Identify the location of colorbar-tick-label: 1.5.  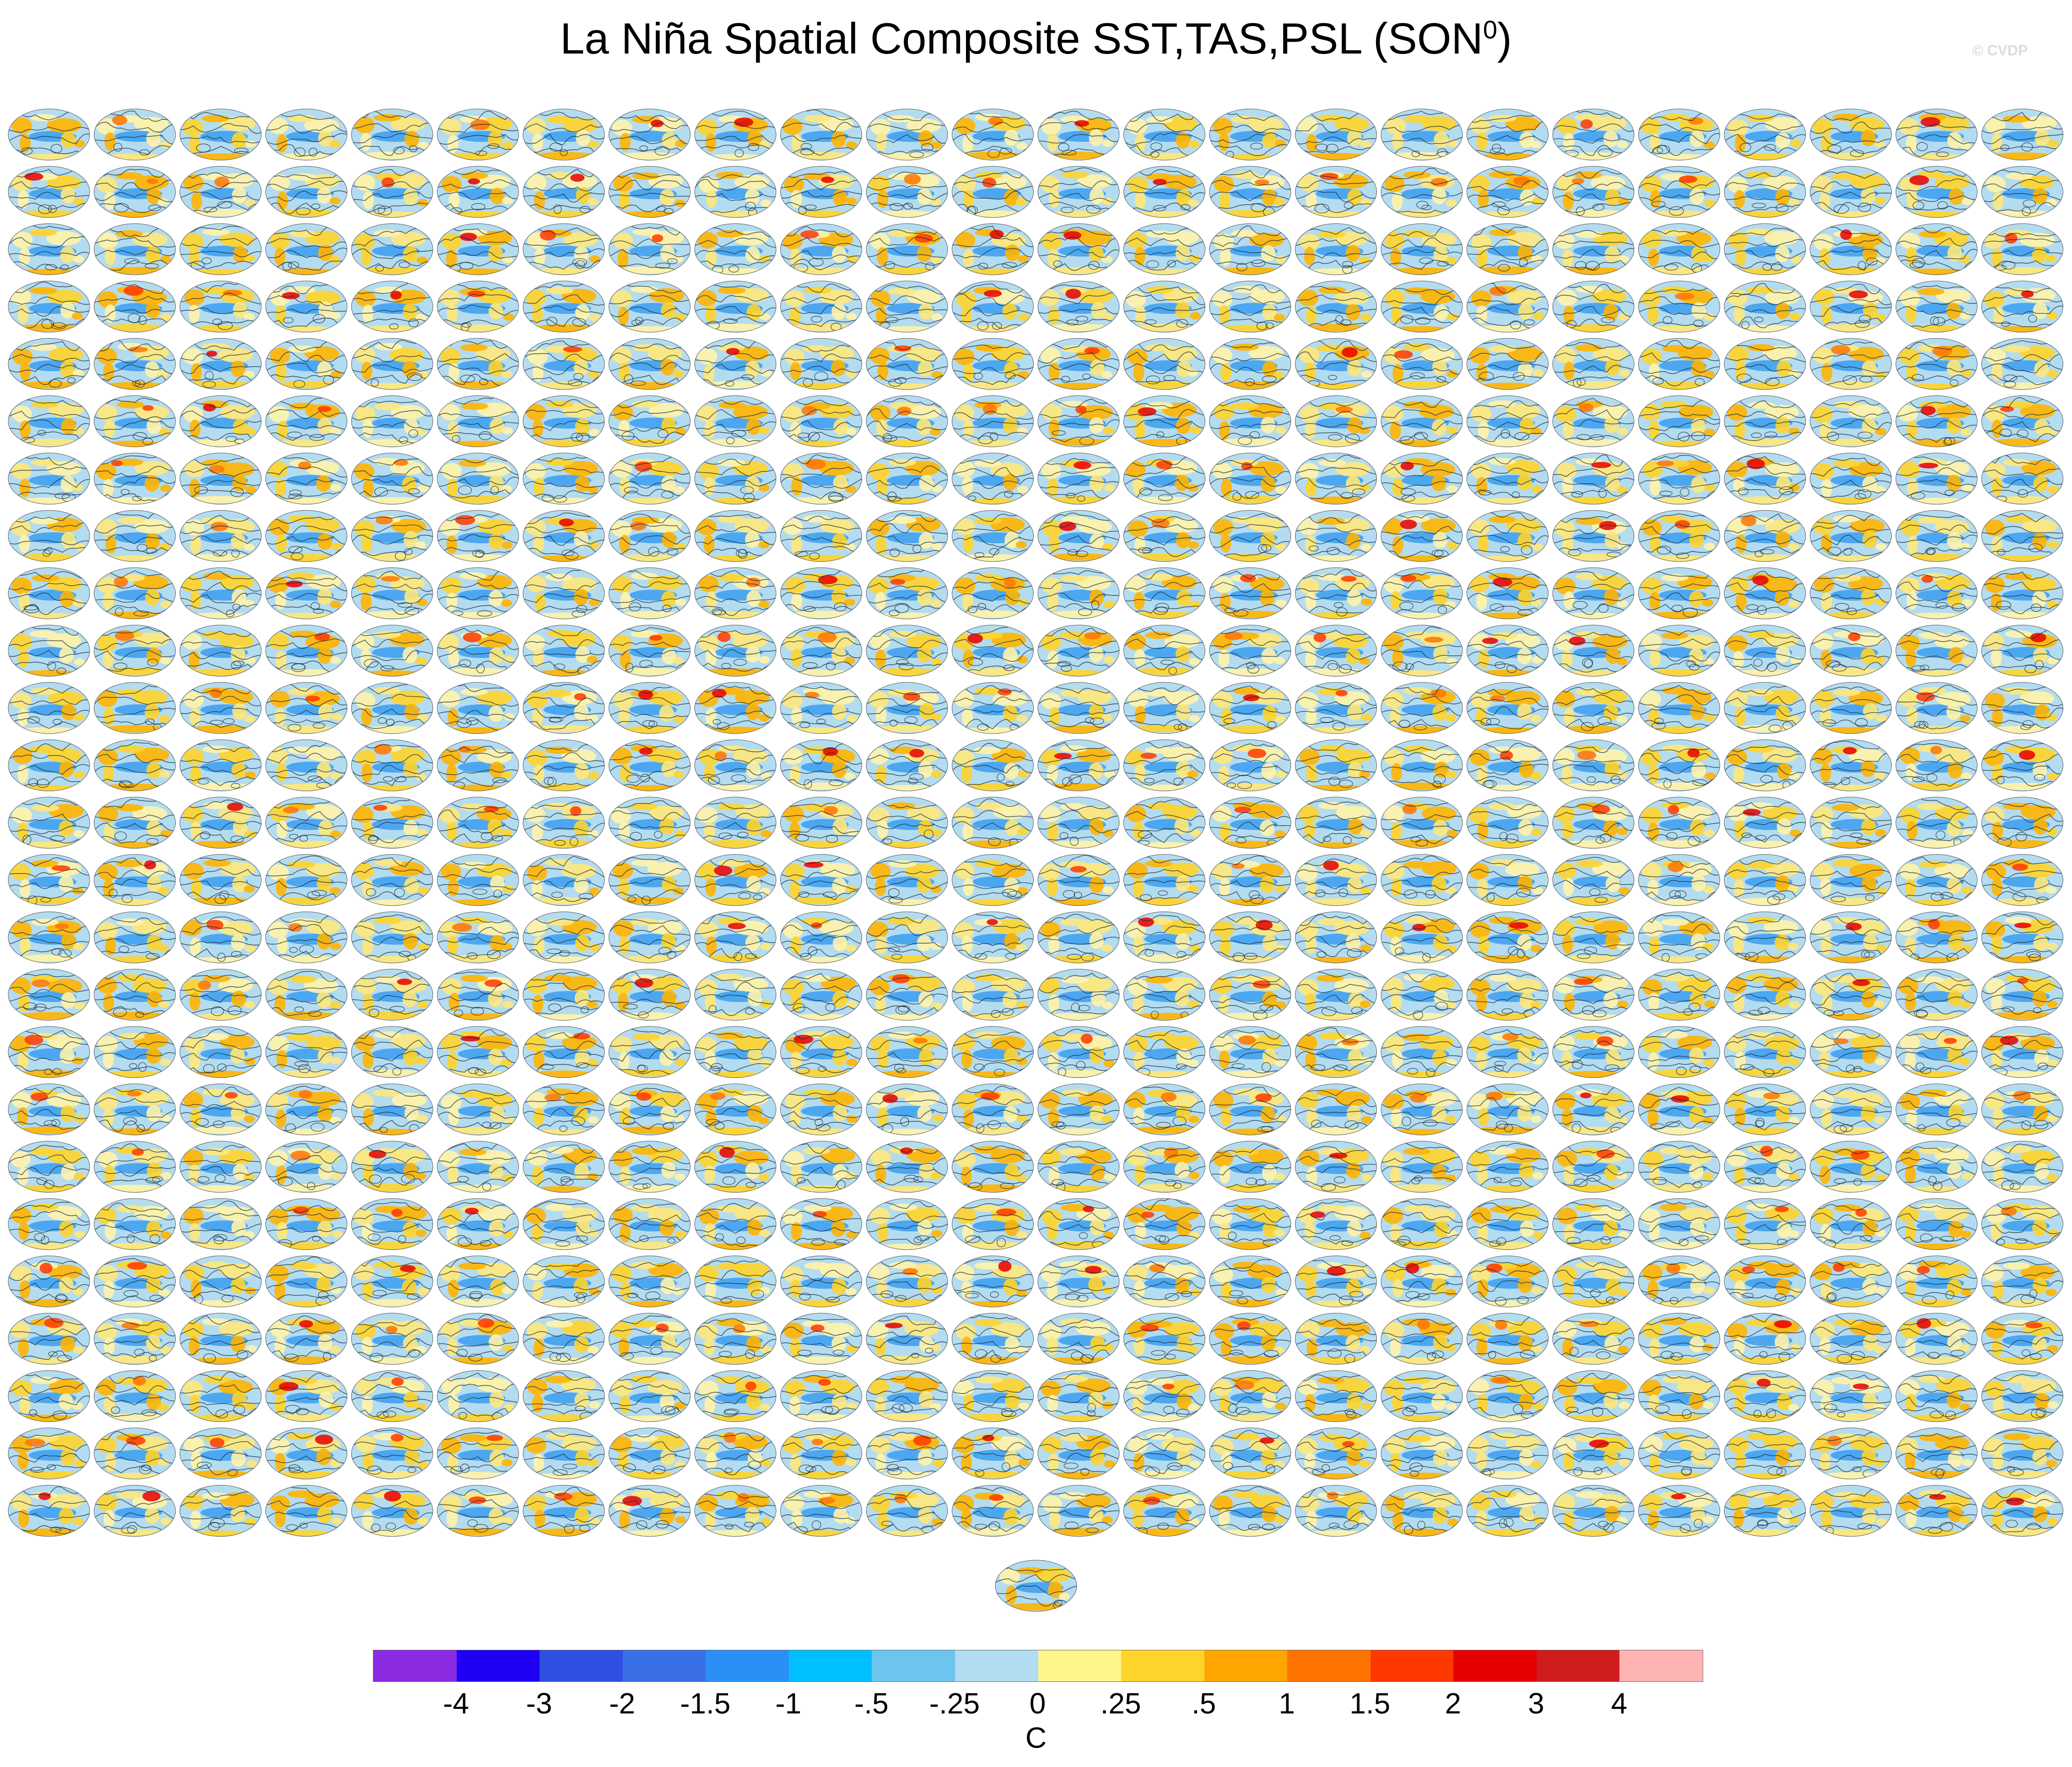
(1370, 1703).